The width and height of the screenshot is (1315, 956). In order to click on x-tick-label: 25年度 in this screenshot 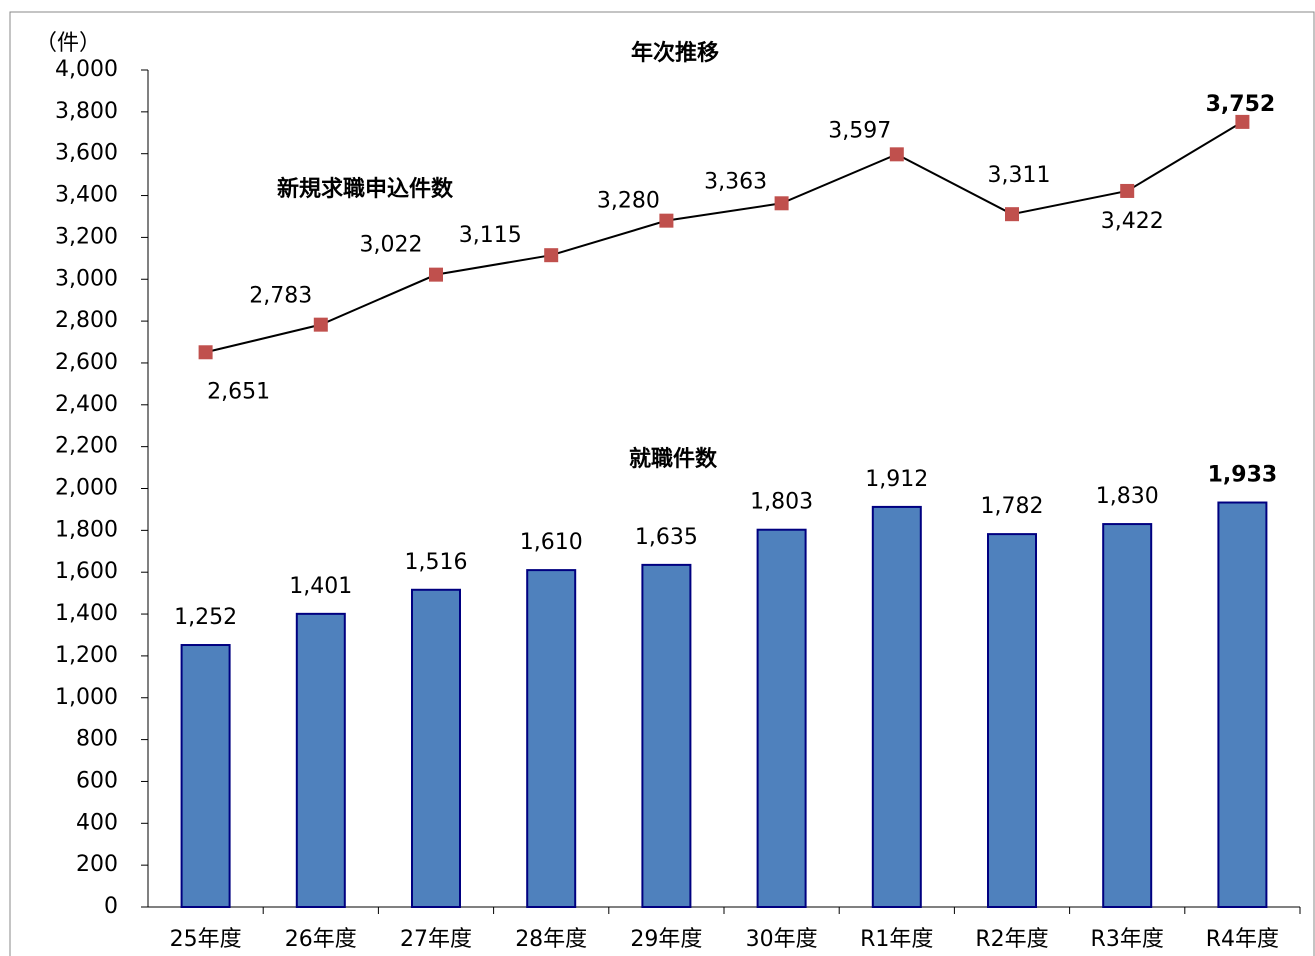, I will do `click(206, 939)`.